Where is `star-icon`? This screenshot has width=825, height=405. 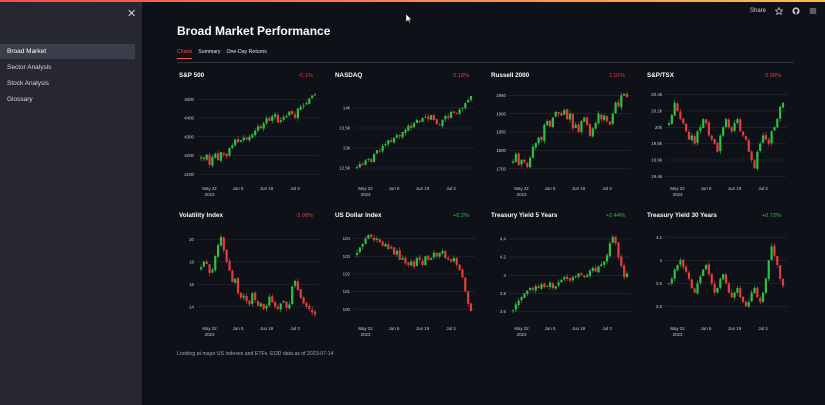
star-icon is located at coordinates (779, 11).